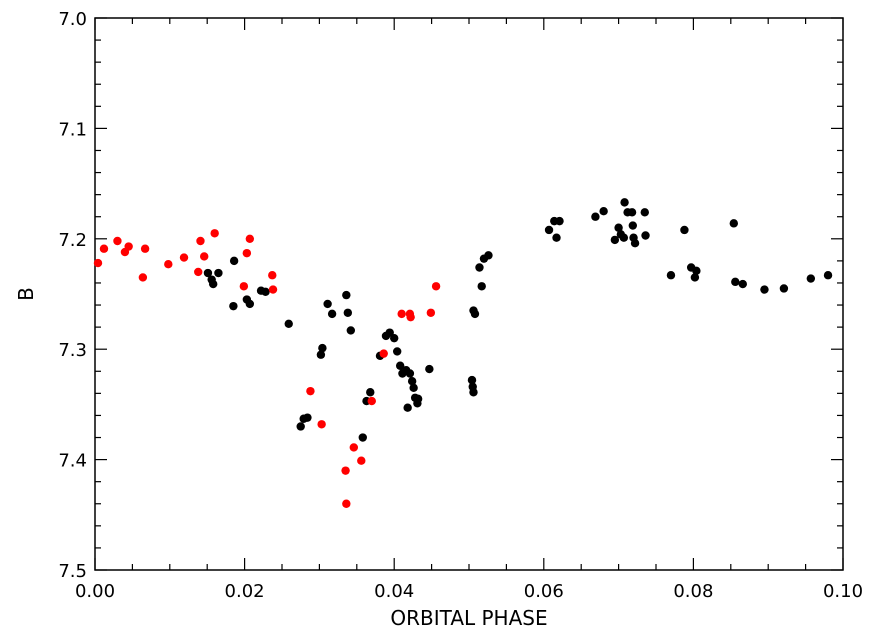 The image size is (873, 644). Describe the element at coordinates (394, 591) in the screenshot. I see `x-tick-label: 0.04` at that location.